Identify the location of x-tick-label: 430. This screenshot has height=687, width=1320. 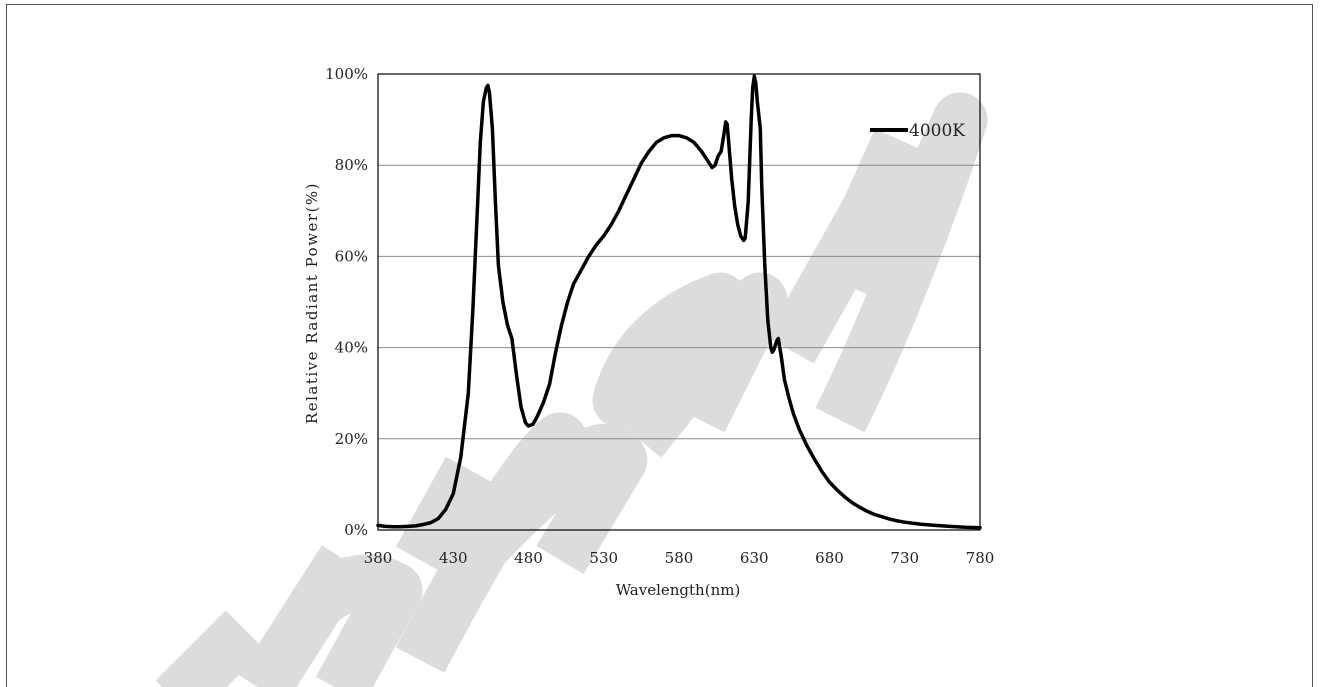
(453, 558).